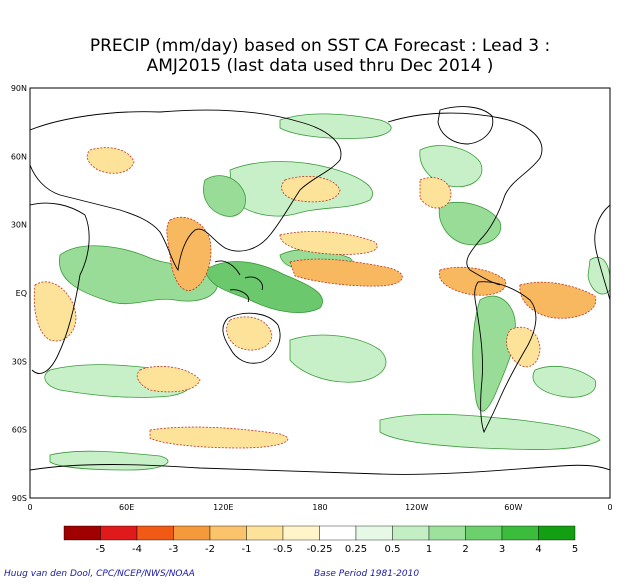 The image size is (640, 584). What do you see at coordinates (575, 549) in the screenshot?
I see `legend-label-13: 5` at bounding box center [575, 549].